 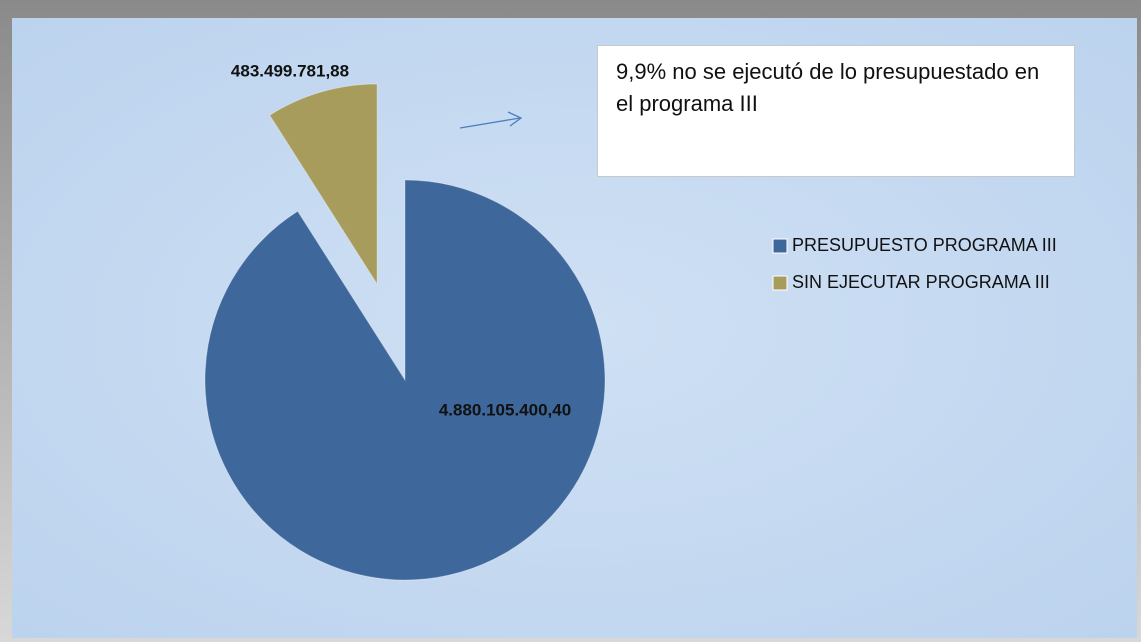 I want to click on legend-label: SIN EJECUTAR PROGRAMA III, so click(x=921, y=282).